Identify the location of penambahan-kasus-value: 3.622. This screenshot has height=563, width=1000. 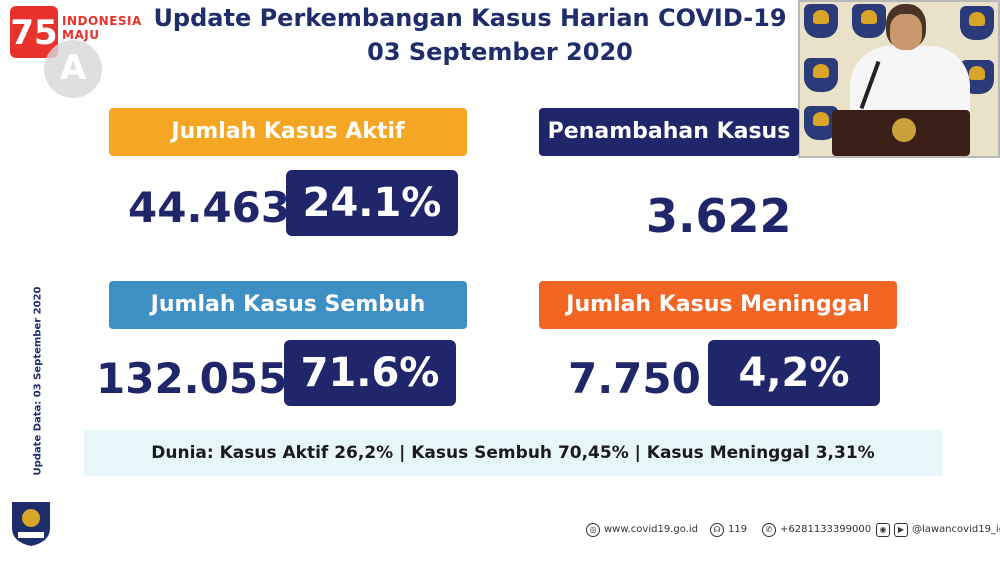
(719, 216).